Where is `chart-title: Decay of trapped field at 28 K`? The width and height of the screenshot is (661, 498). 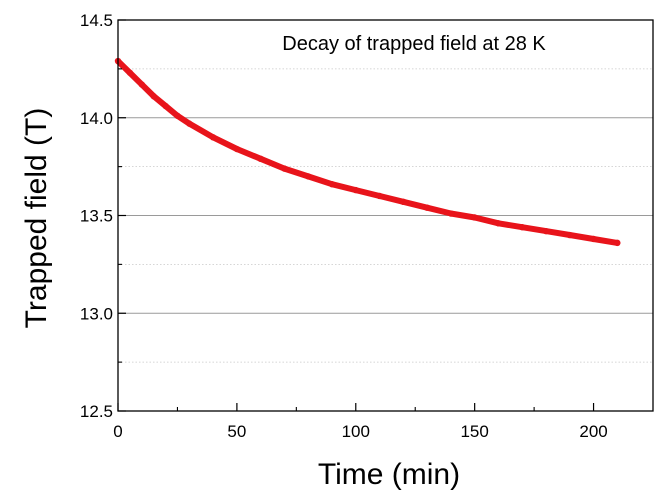
chart-title: Decay of trapped field at 28 K is located at coordinates (414, 44).